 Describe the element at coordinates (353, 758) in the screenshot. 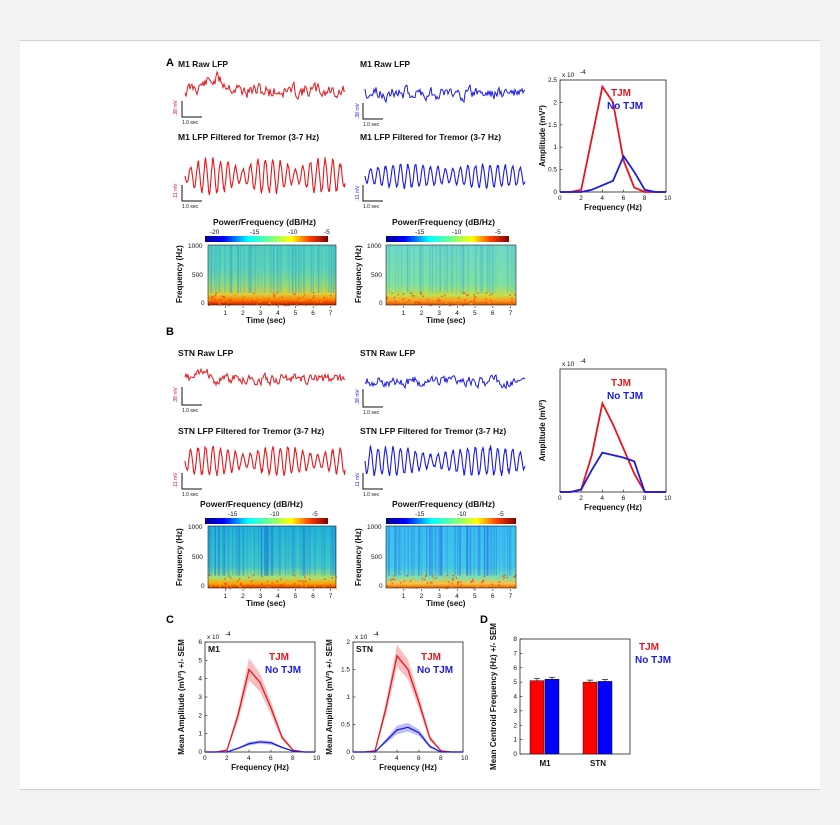

I see `xtick-label: 0` at that location.